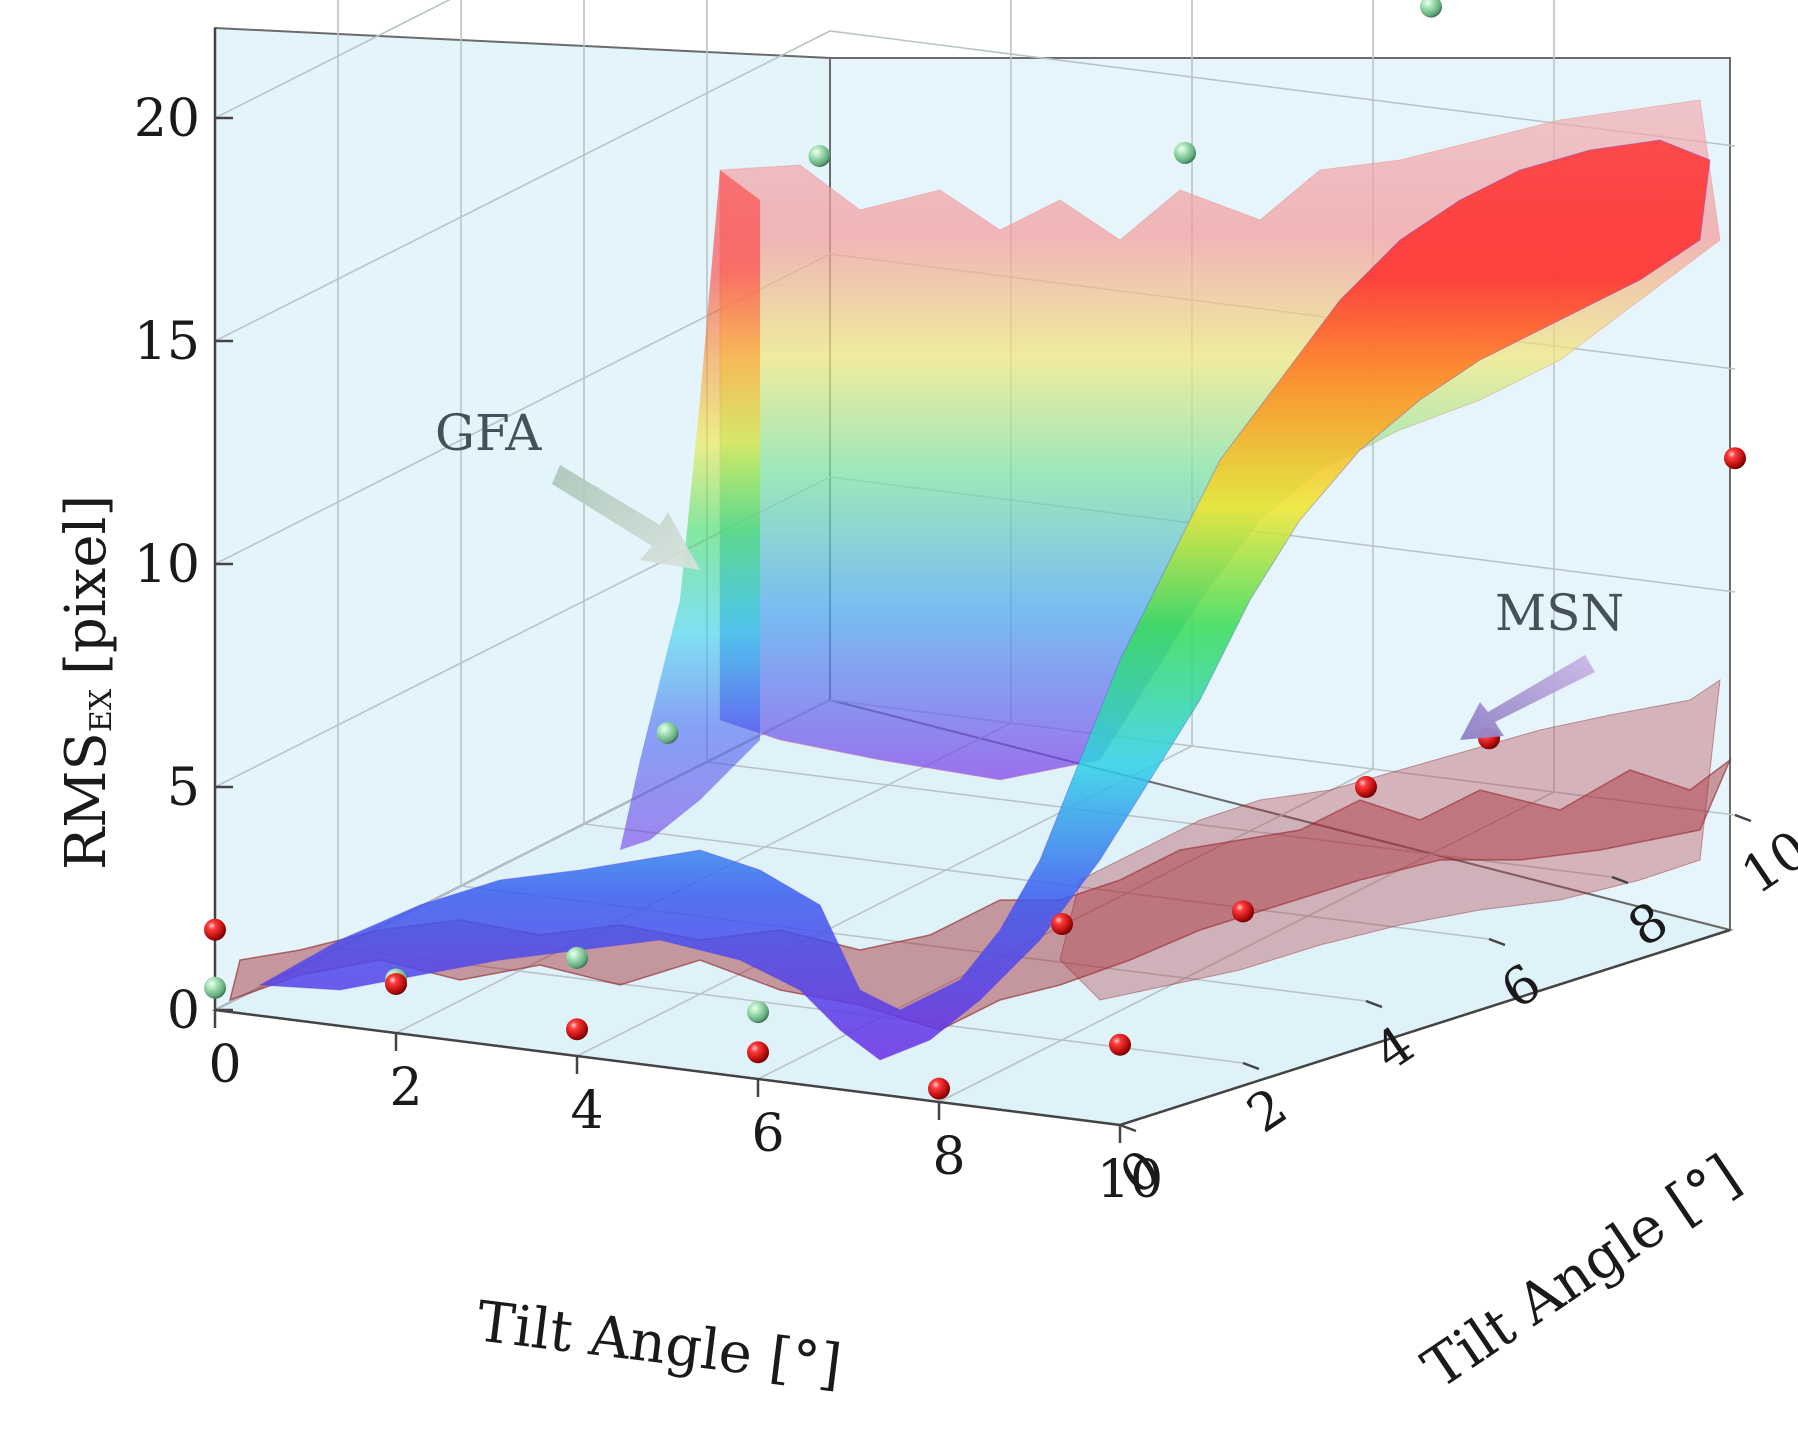 Image resolution: width=1798 pixels, height=1445 pixels. What do you see at coordinates (1527, 697) in the screenshot?
I see `msn-arrow-icon` at bounding box center [1527, 697].